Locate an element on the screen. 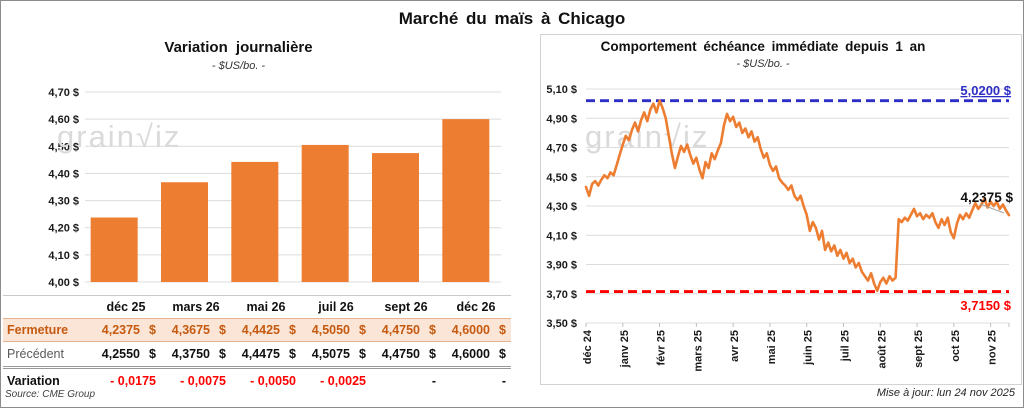 The width and height of the screenshot is (1024, 408). table-value-cell: 4,3675 $ is located at coordinates (196, 330).